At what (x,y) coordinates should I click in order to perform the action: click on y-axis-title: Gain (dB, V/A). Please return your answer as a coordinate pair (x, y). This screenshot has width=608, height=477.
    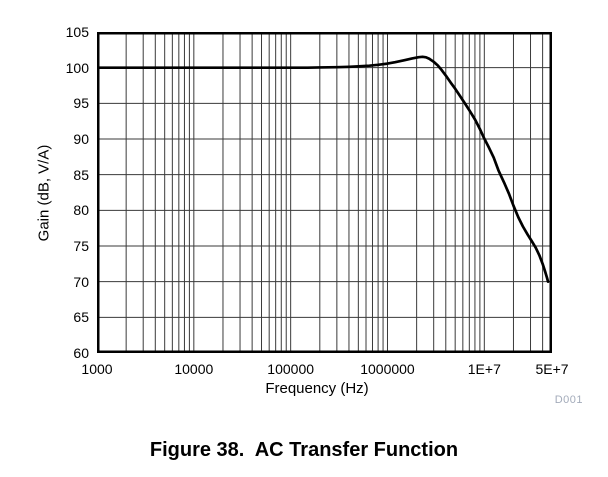
    Looking at the image, I should click on (44, 193).